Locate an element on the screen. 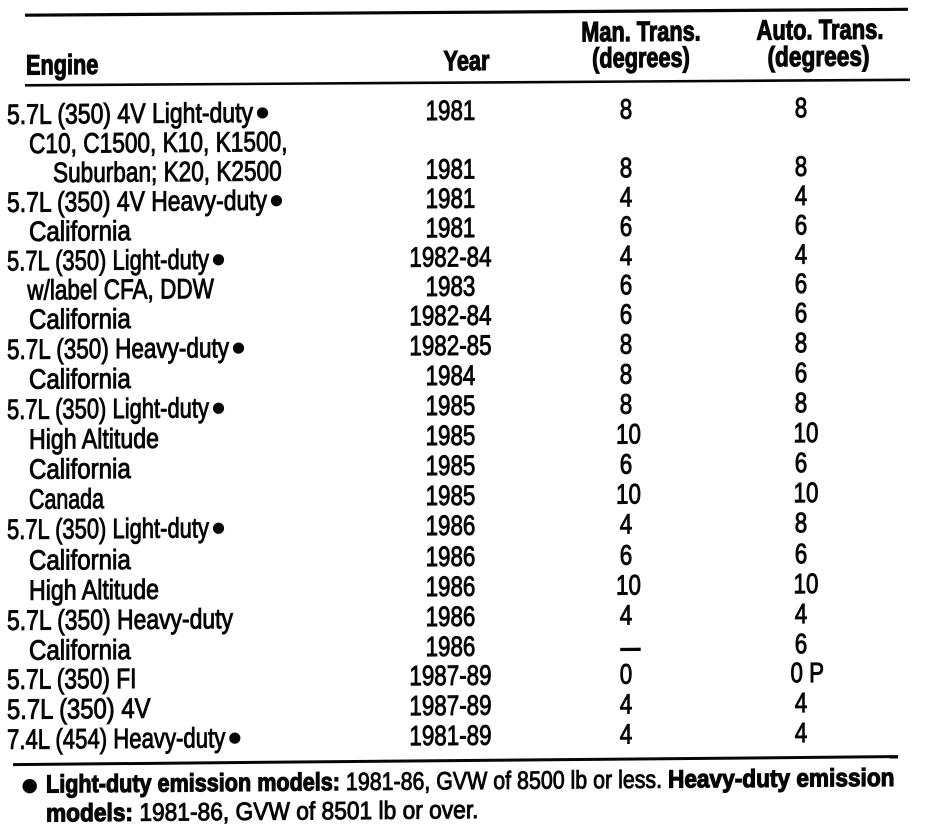 The image size is (932, 828). svg-text: 0 is located at coordinates (626, 674).